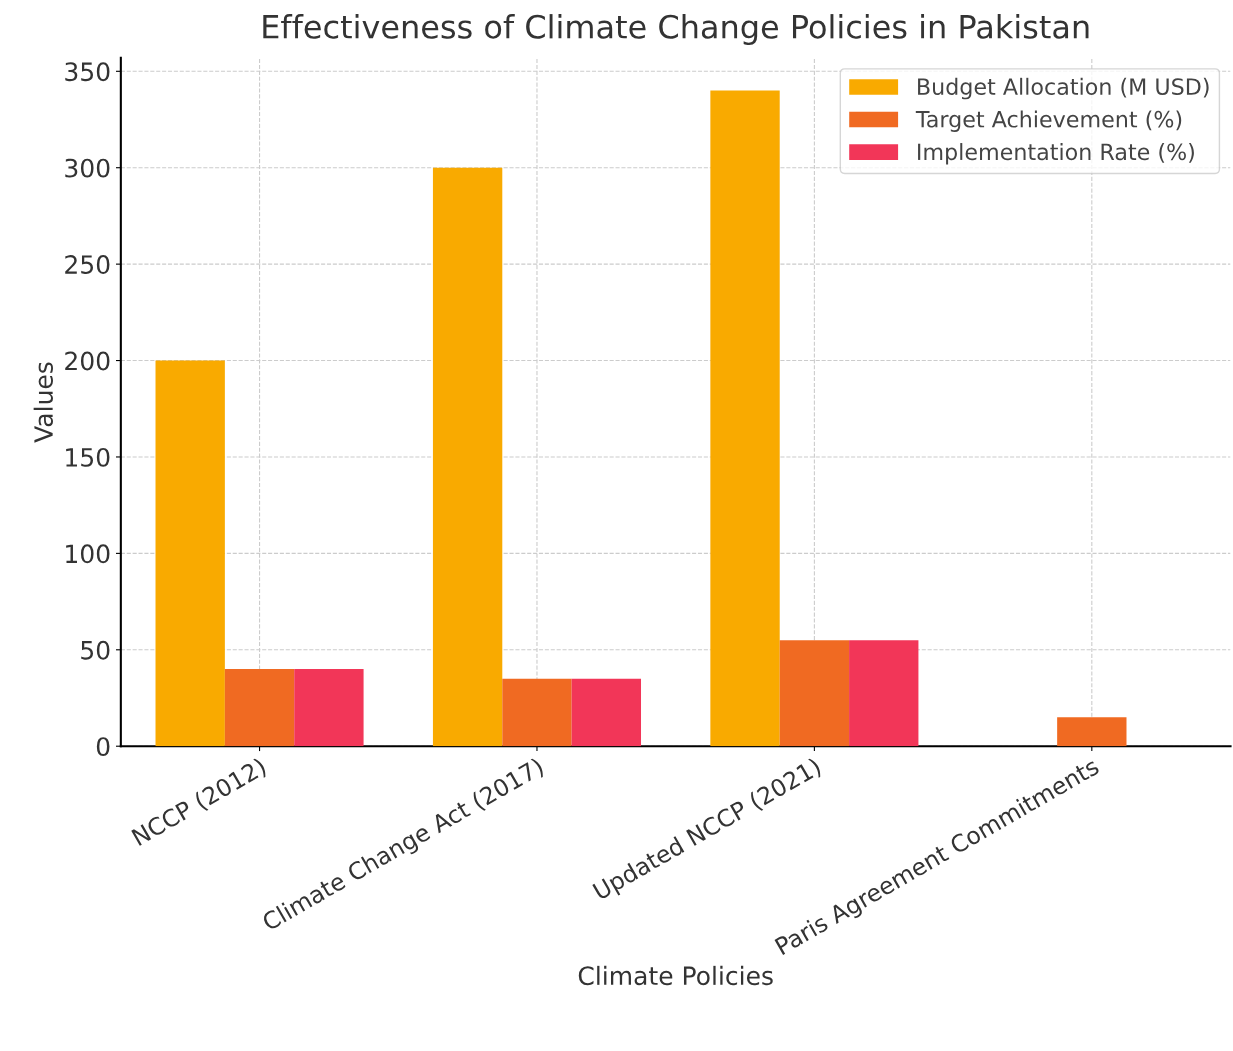  I want to click on y-tick-label: 50, so click(95, 650).